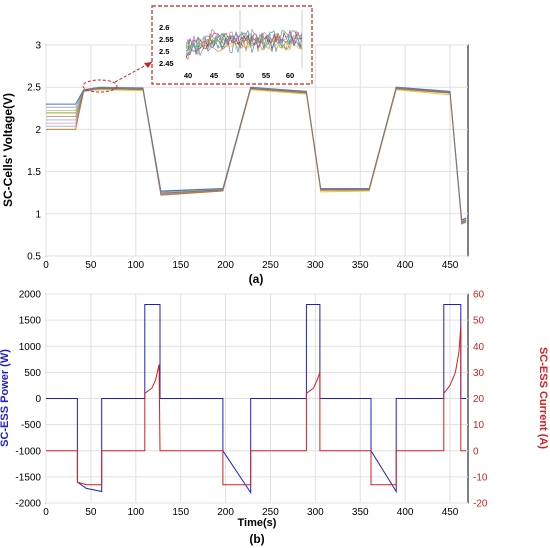 This screenshot has width=550, height=548. What do you see at coordinates (135, 265) in the screenshot?
I see `voltage-x-tick-label: 100` at bounding box center [135, 265].